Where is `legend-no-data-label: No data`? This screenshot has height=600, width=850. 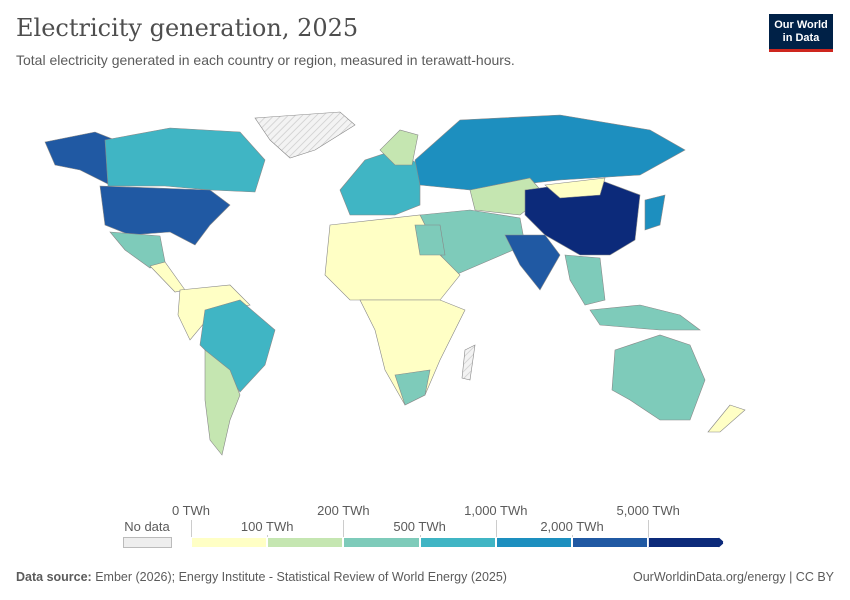 legend-no-data-label: No data is located at coordinates (147, 526).